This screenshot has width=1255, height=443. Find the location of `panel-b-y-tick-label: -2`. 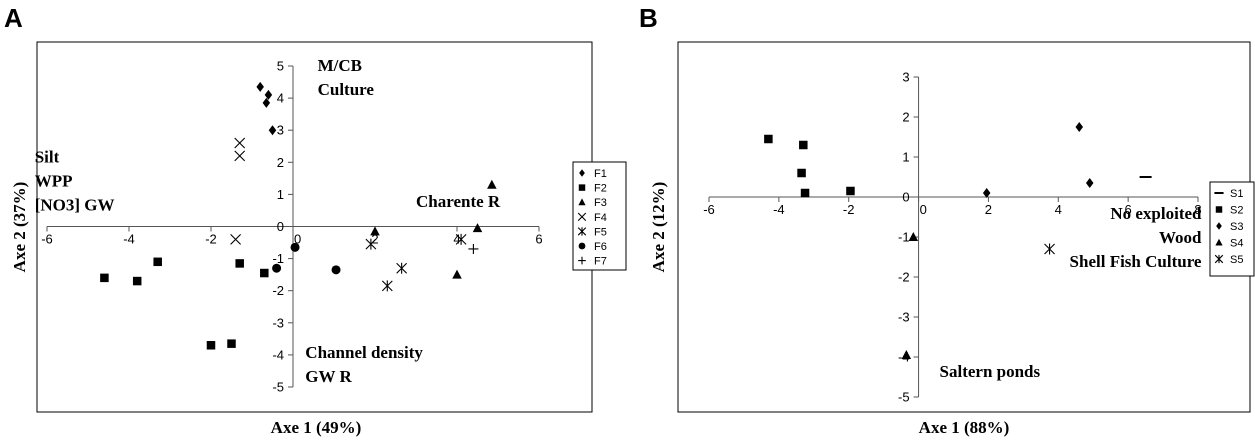

panel-b-y-tick-label: -2 is located at coordinates (904, 277).